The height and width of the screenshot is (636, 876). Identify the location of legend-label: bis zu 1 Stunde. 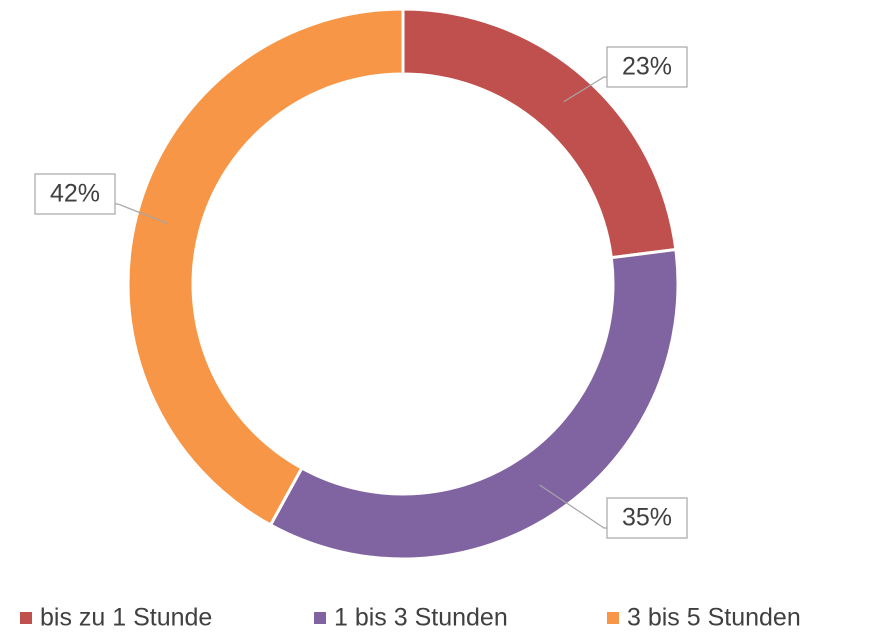
(126, 618).